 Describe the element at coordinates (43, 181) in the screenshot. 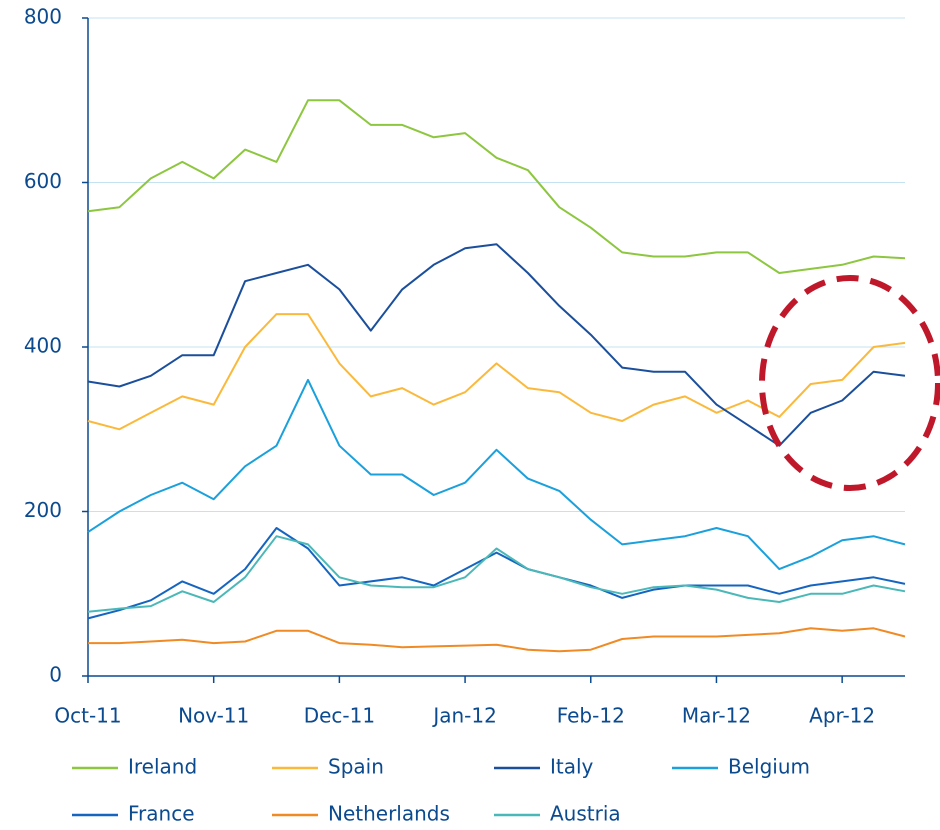

I see `y-tick-label: 600` at that location.